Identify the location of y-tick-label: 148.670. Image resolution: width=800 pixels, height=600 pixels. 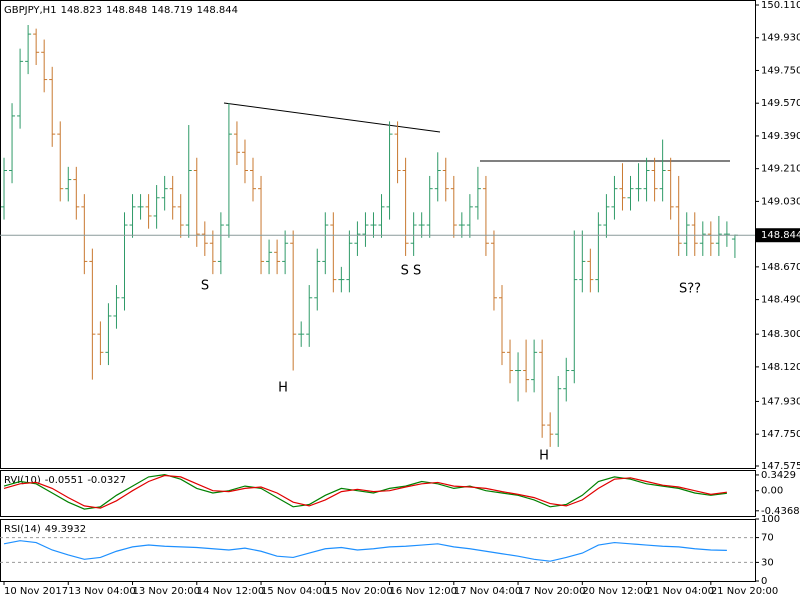
(780, 267).